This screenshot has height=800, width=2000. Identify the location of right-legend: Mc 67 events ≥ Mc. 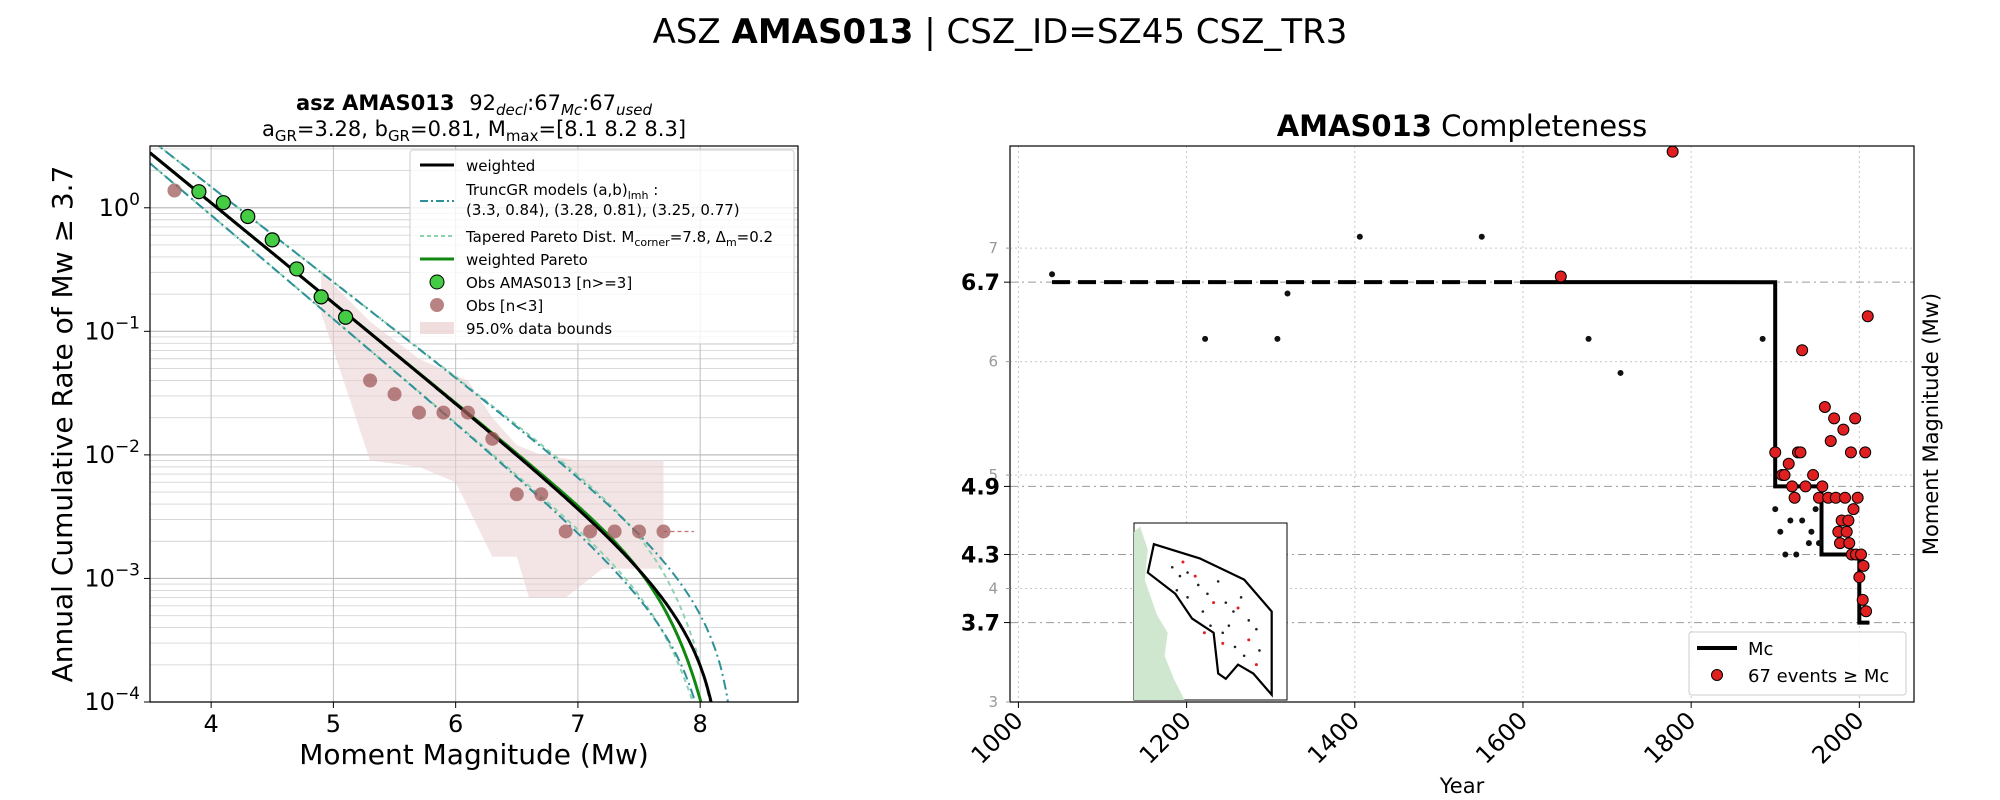
(1797, 663).